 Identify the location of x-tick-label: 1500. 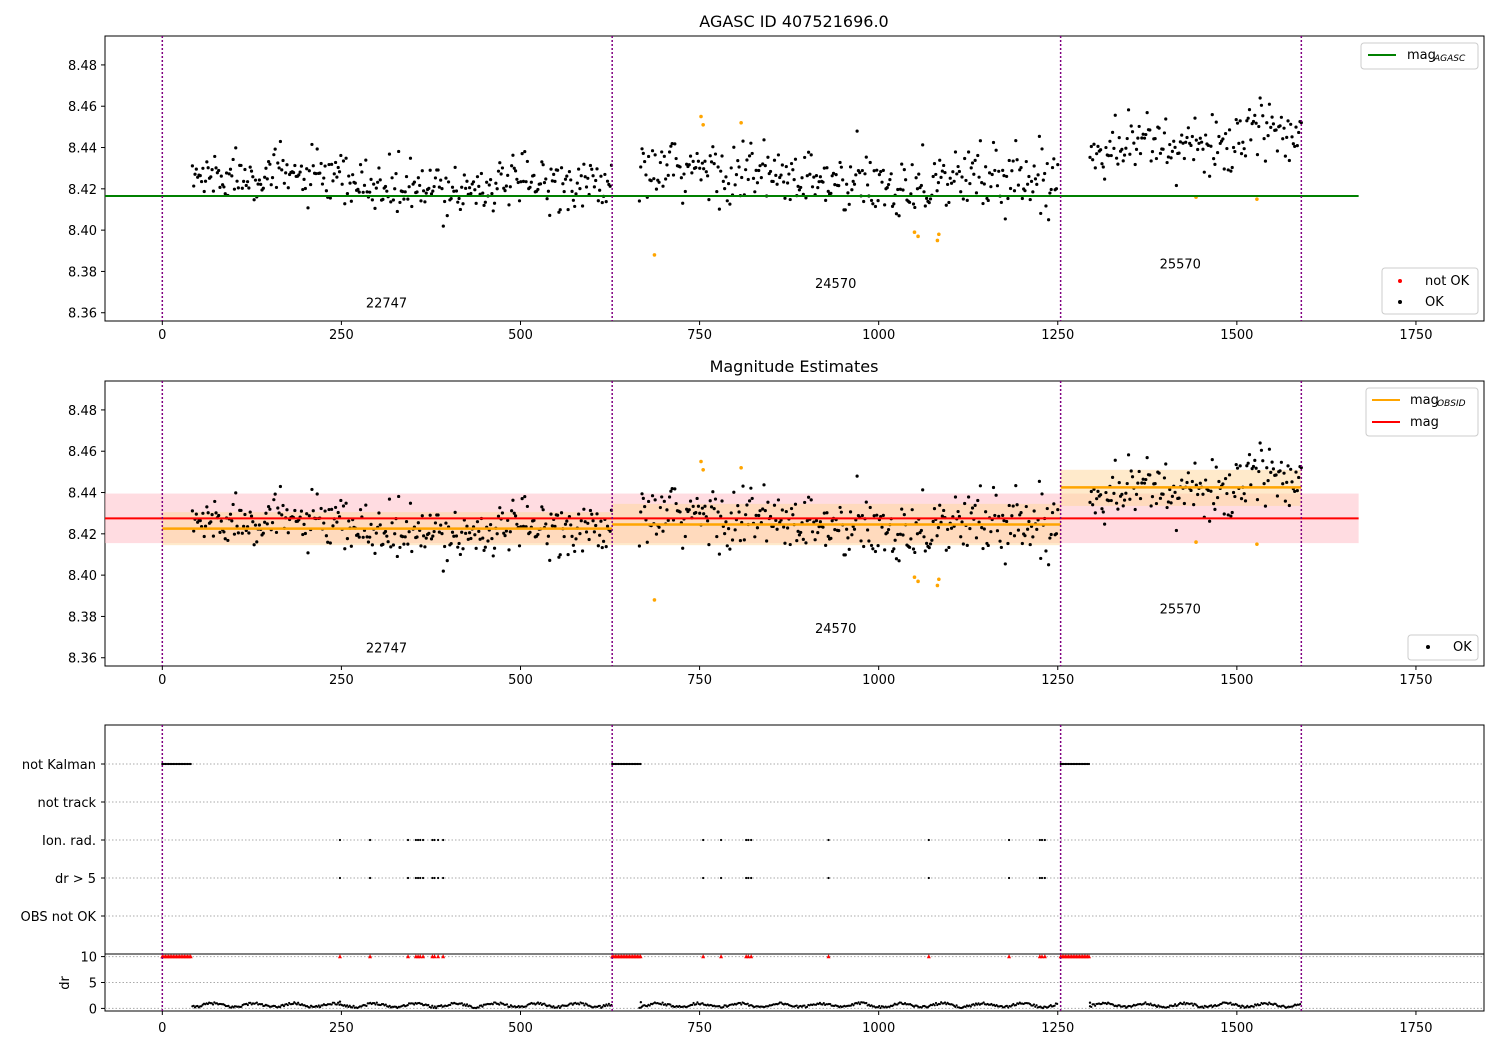
(1236, 335).